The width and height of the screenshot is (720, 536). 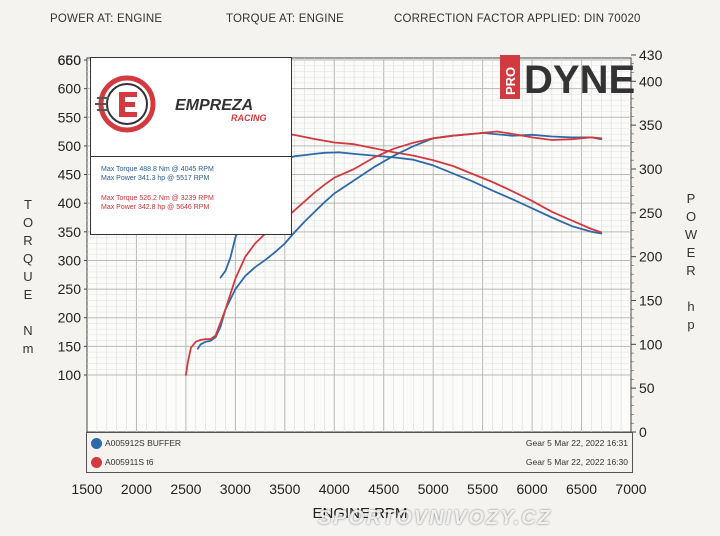 I want to click on axis-title-letter: Q, so click(x=28, y=258).